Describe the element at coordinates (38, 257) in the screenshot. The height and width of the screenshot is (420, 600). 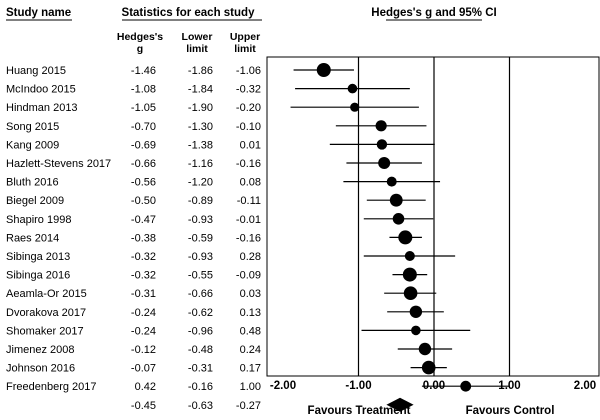
I see `study-name: Sibinga 2013` at that location.